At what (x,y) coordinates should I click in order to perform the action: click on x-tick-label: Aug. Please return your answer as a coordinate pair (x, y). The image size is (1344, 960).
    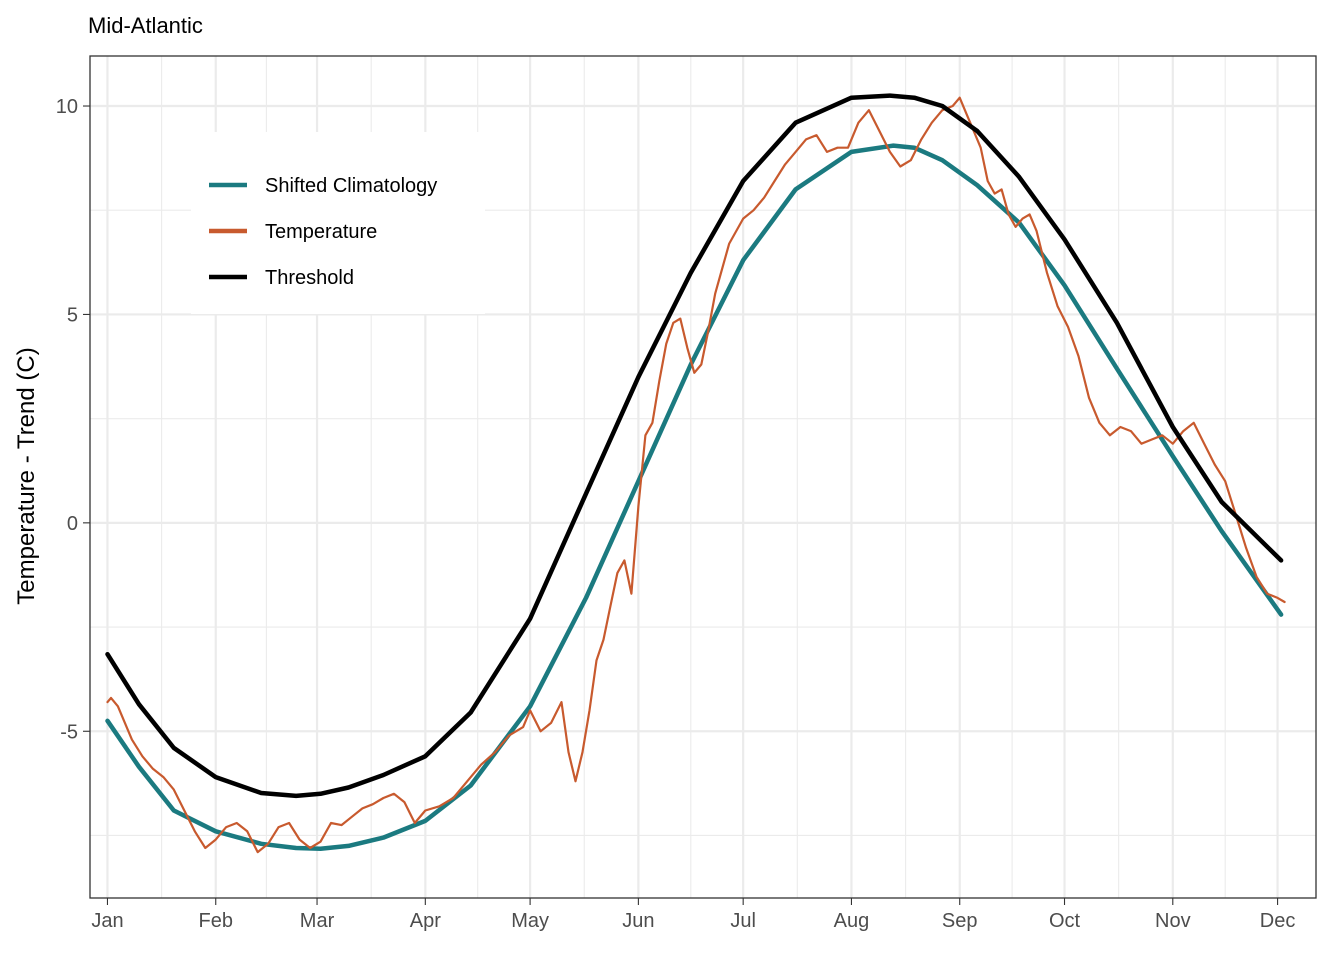
    Looking at the image, I should click on (852, 921).